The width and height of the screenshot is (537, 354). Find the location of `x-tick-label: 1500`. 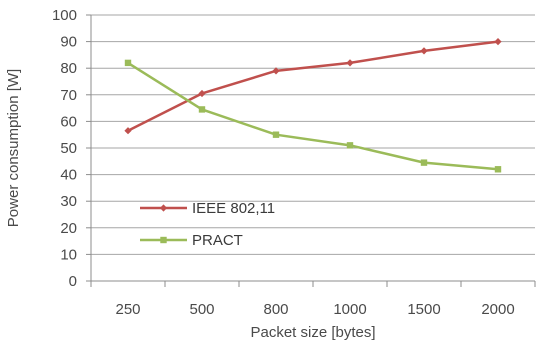

x-tick-label: 1500 is located at coordinates (423, 309).